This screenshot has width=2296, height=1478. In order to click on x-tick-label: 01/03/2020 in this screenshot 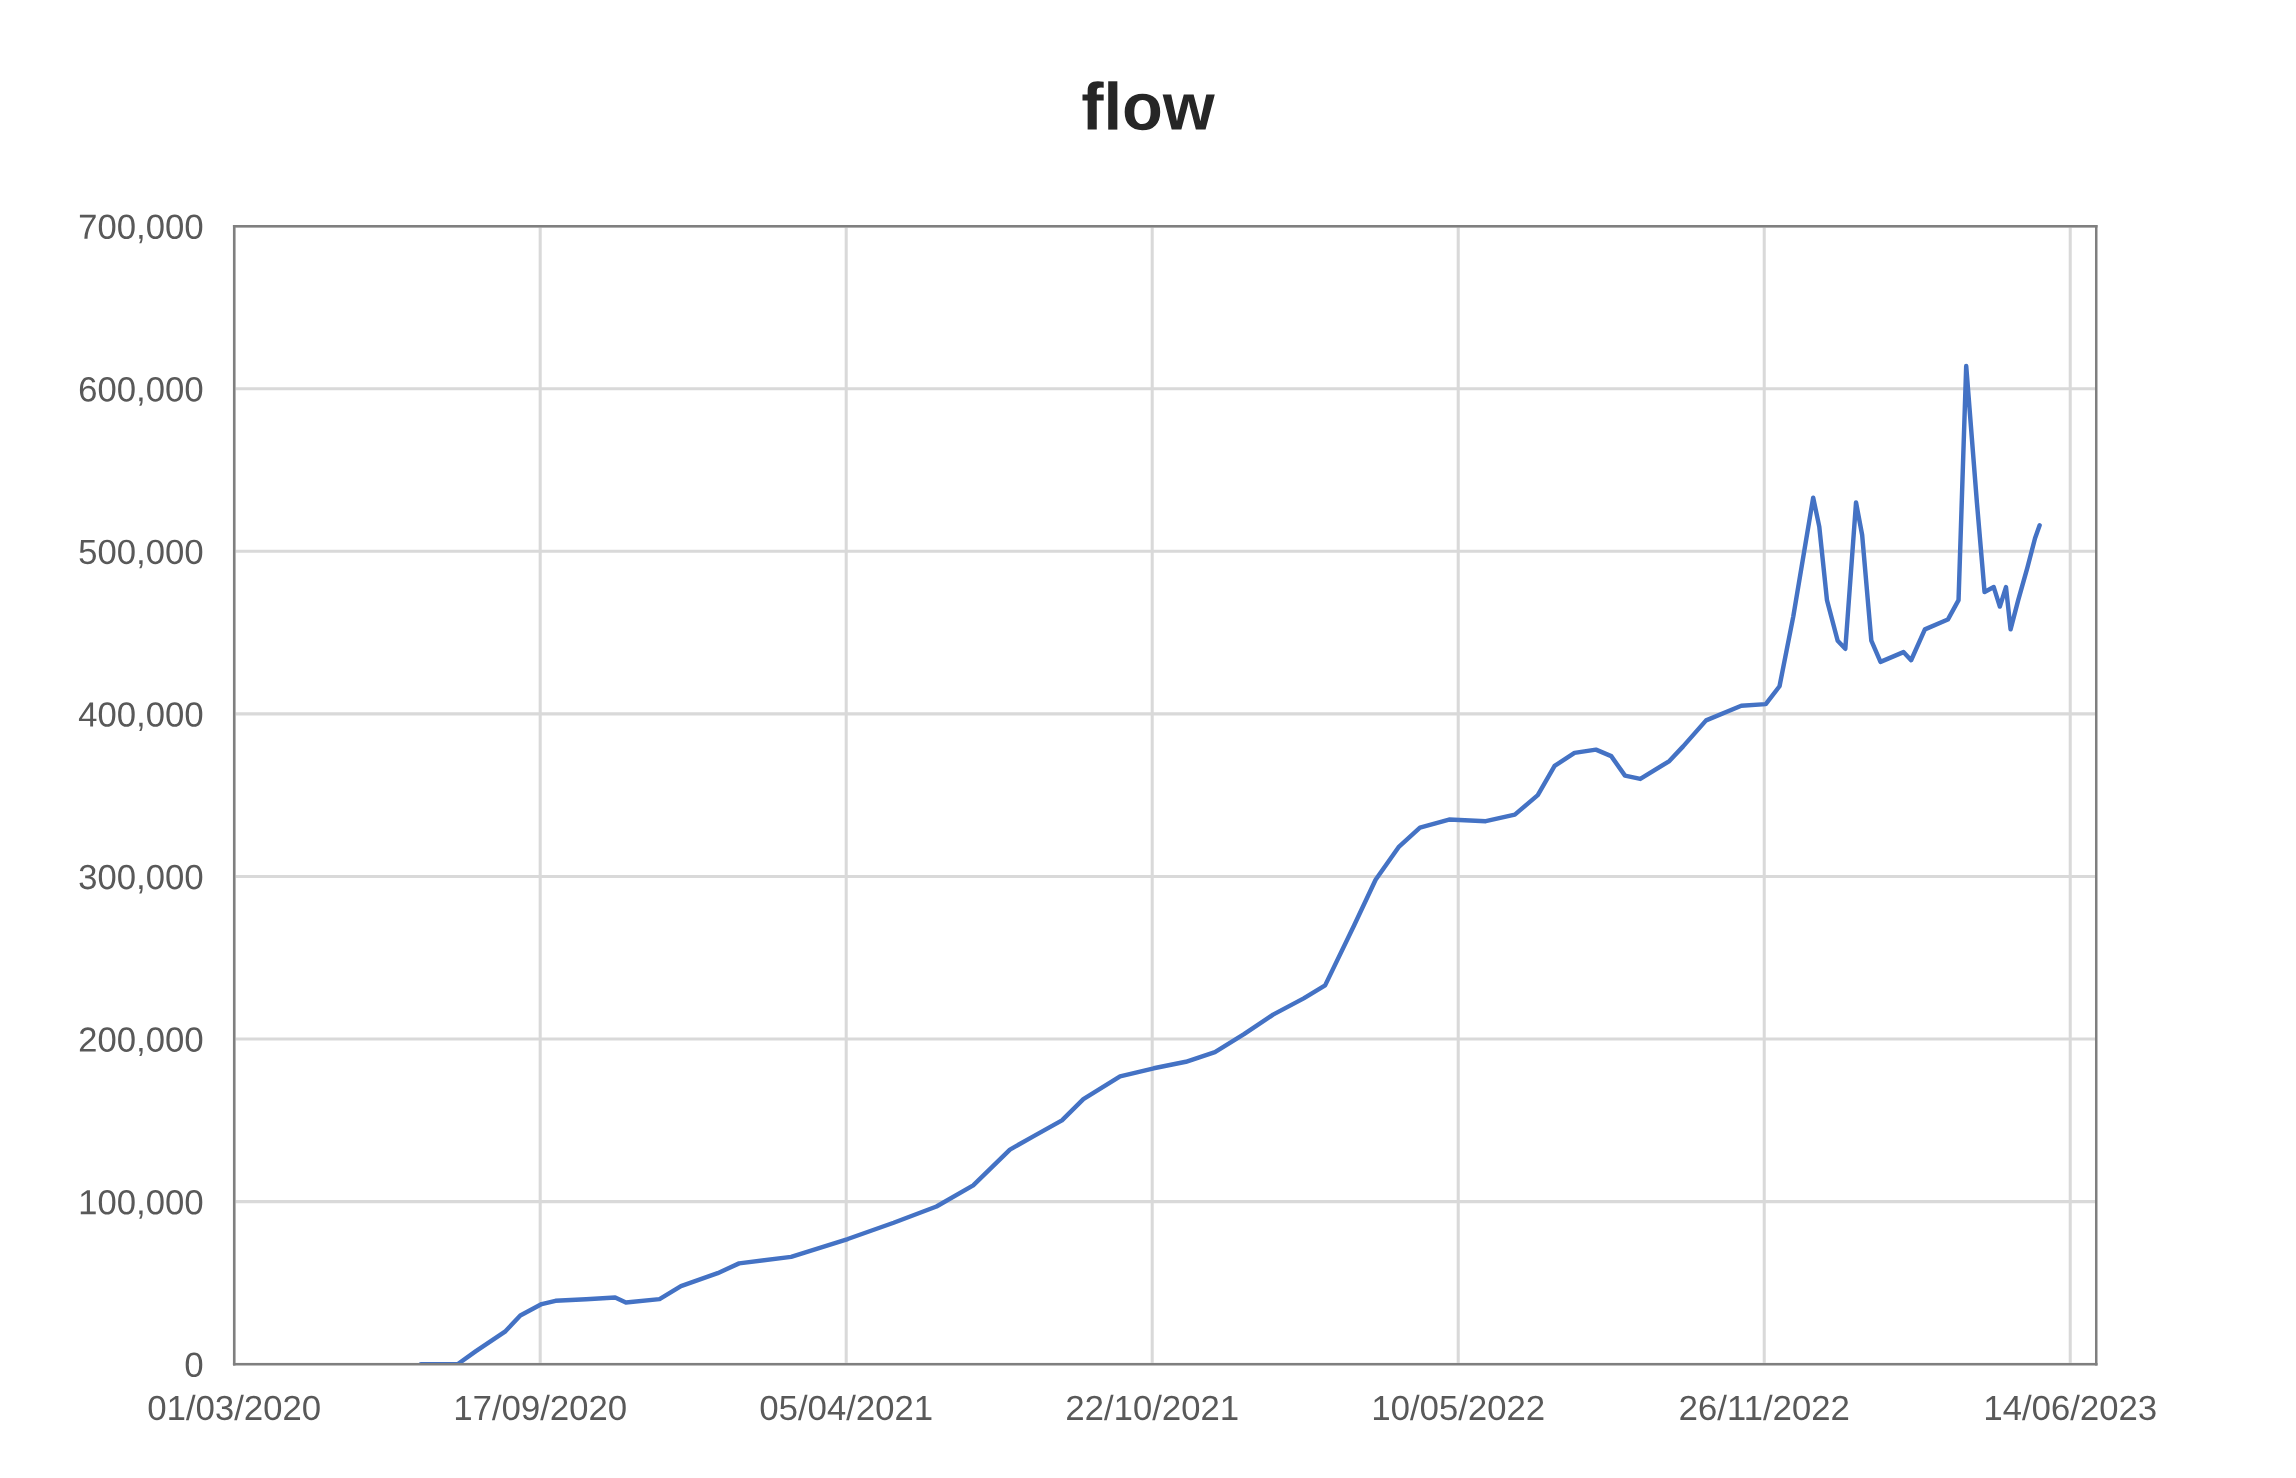, I will do `click(234, 1407)`.